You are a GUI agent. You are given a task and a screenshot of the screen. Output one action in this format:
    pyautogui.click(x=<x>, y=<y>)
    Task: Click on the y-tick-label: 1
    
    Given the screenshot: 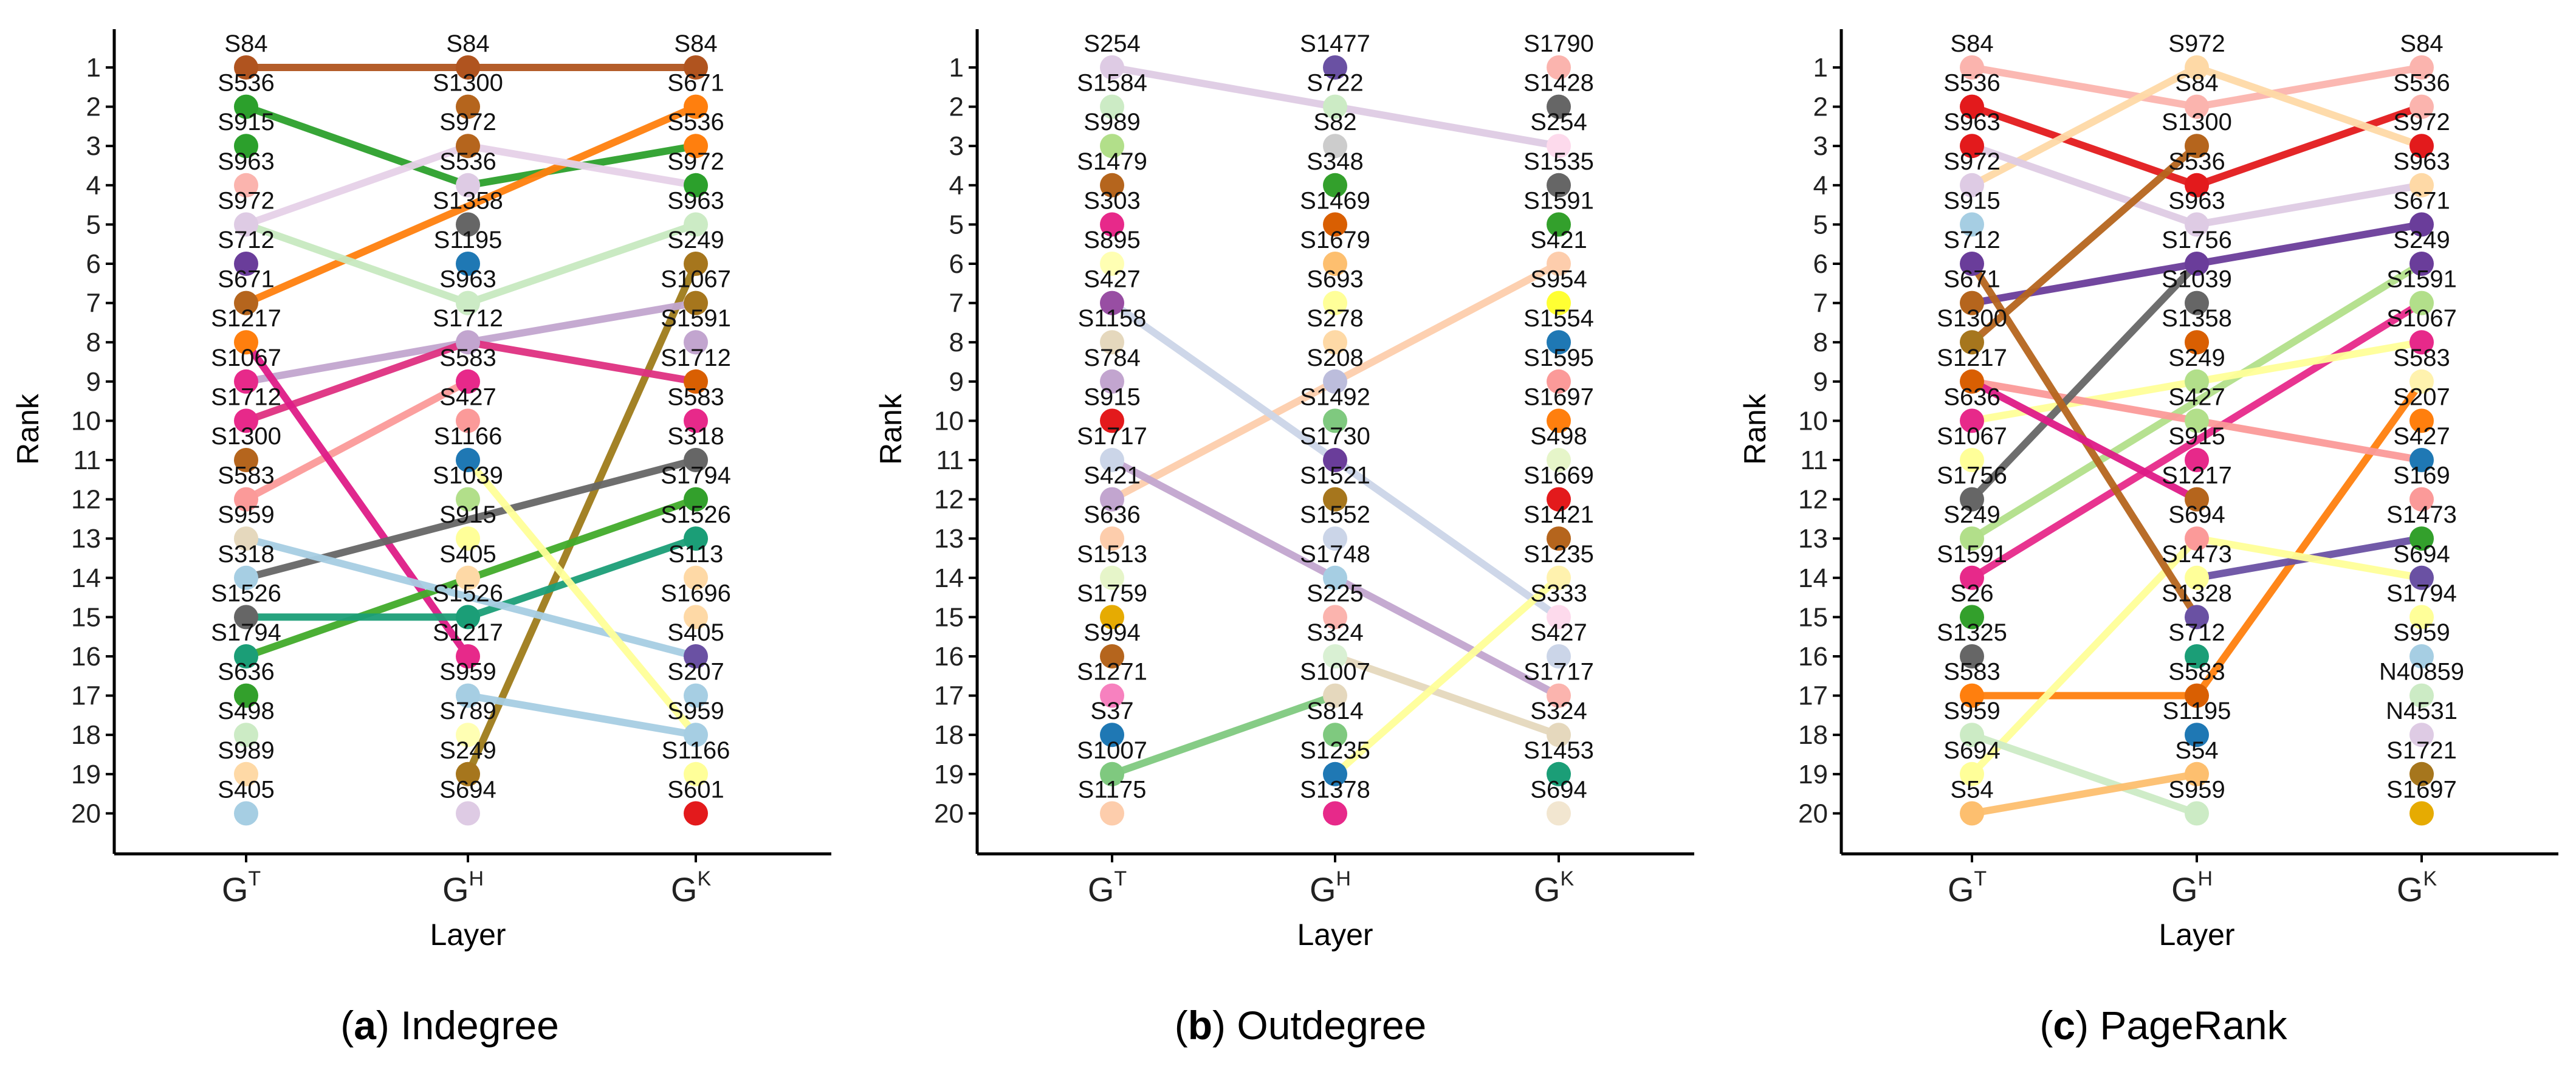 What is the action you would take?
    pyautogui.click(x=956, y=68)
    